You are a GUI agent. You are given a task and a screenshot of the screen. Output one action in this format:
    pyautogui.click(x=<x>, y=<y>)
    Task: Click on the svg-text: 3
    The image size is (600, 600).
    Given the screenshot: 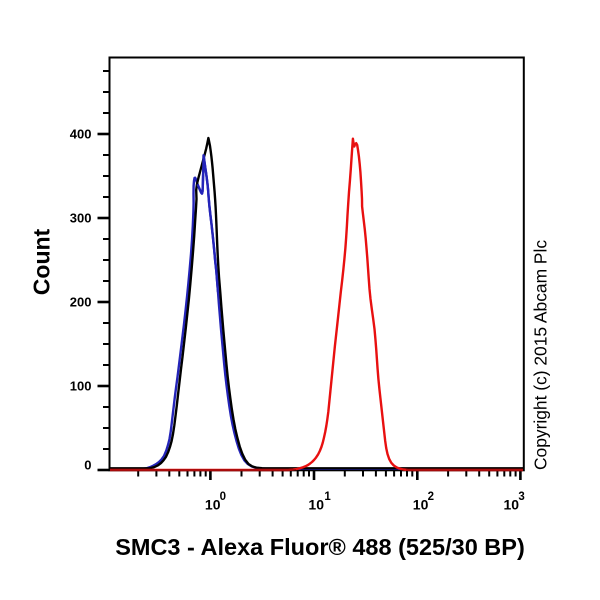 What is the action you would take?
    pyautogui.click(x=521, y=497)
    